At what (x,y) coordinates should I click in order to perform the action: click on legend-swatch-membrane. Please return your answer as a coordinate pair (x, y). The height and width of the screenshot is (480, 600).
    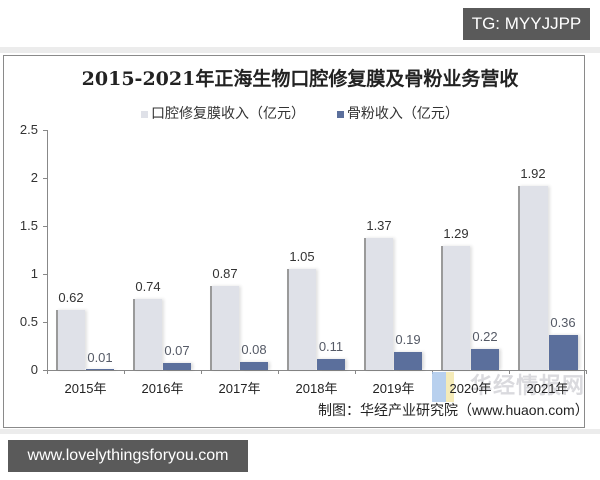
    Looking at the image, I should click on (145, 114).